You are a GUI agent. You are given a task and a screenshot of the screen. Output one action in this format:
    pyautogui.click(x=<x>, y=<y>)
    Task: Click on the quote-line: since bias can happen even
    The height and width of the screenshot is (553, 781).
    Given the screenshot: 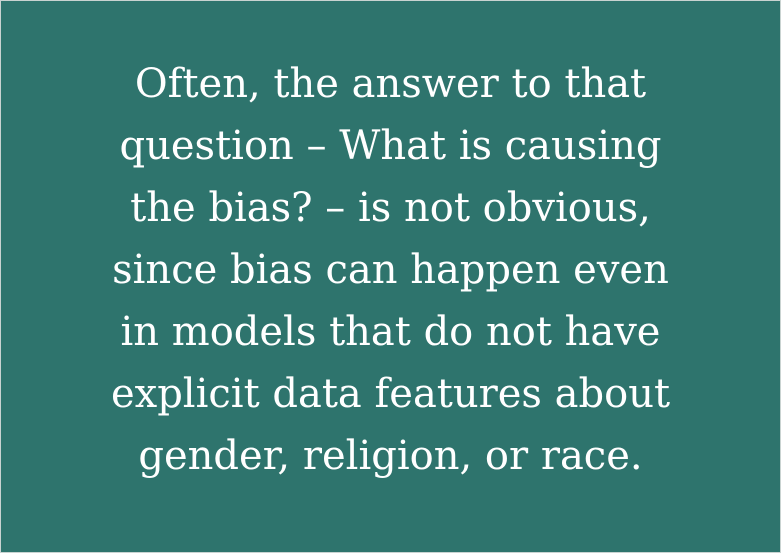 What is the action you would take?
    pyautogui.click(x=390, y=270)
    